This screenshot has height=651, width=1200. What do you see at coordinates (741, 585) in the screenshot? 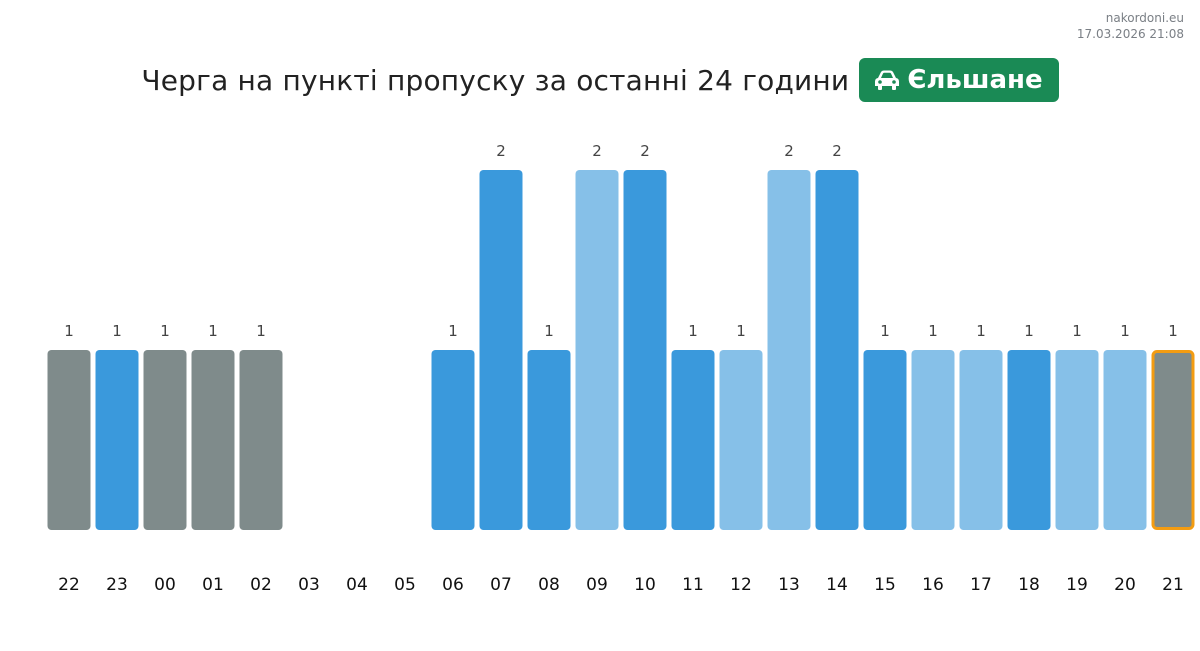
I see `x-tick-label-12: 12` at bounding box center [741, 585].